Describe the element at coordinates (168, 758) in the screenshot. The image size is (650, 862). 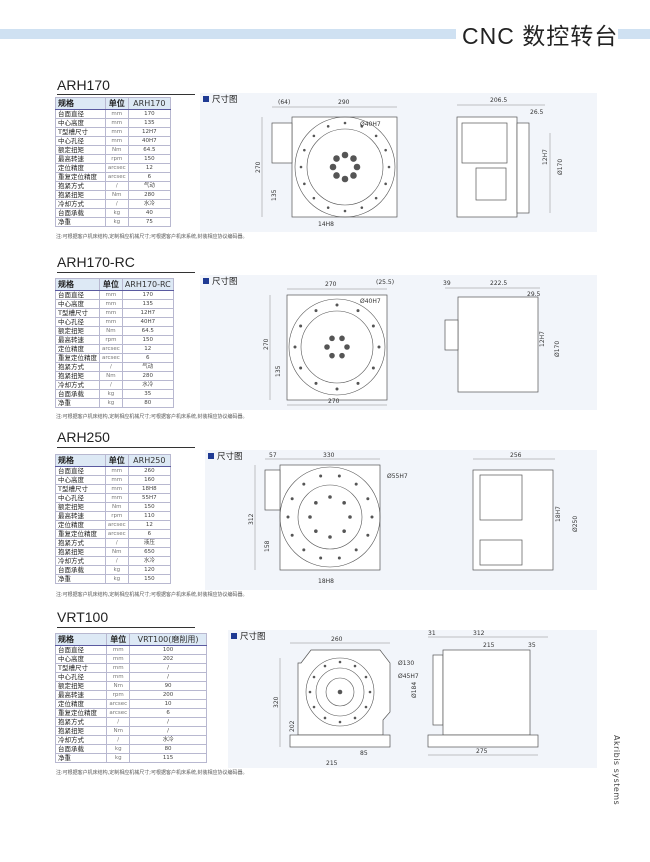
I see `spec-value: 115` at that location.